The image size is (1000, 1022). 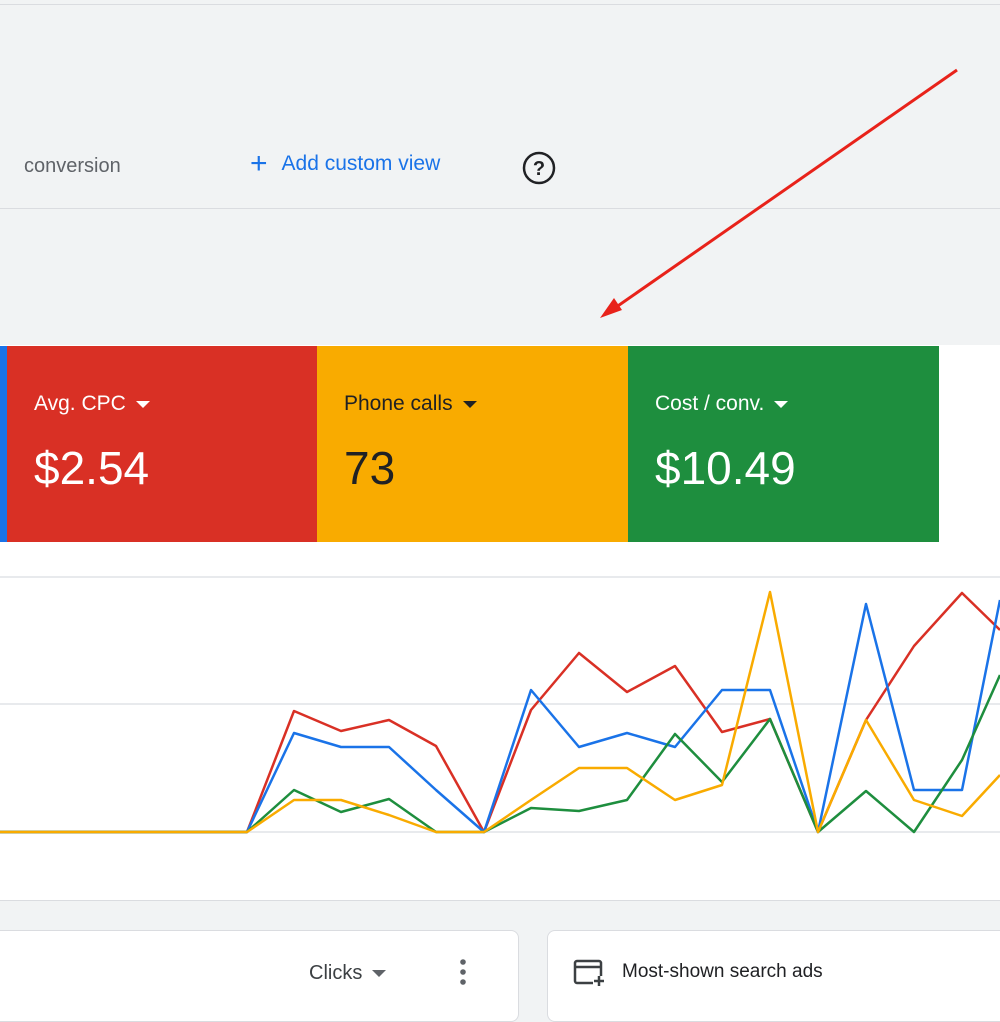 What do you see at coordinates (398, 403) in the screenshot?
I see `metric-label-text: Phone calls` at bounding box center [398, 403].